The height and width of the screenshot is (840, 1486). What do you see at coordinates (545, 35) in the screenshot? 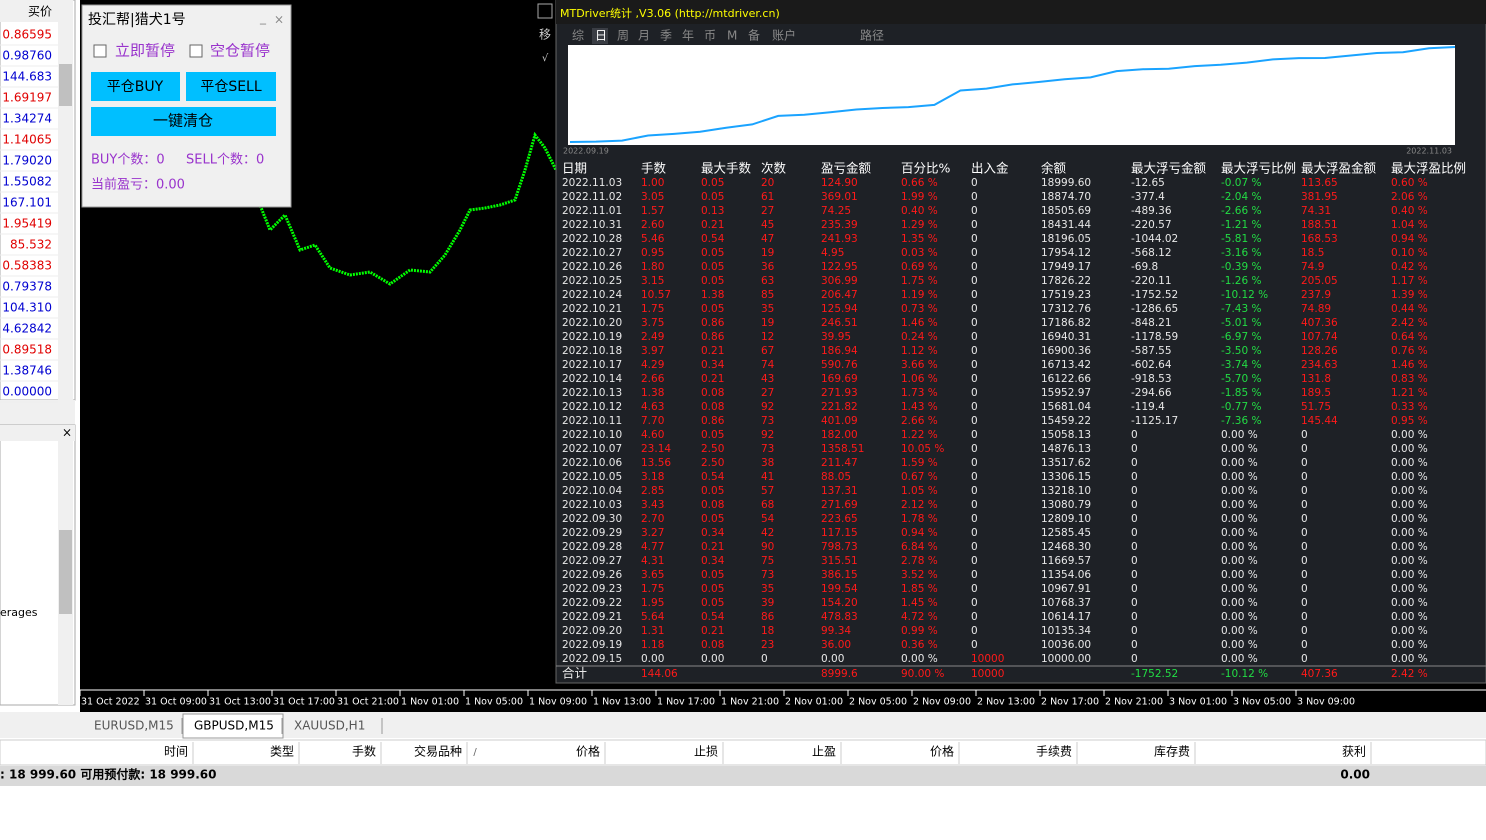
I see `side-icon: 移` at bounding box center [545, 35].